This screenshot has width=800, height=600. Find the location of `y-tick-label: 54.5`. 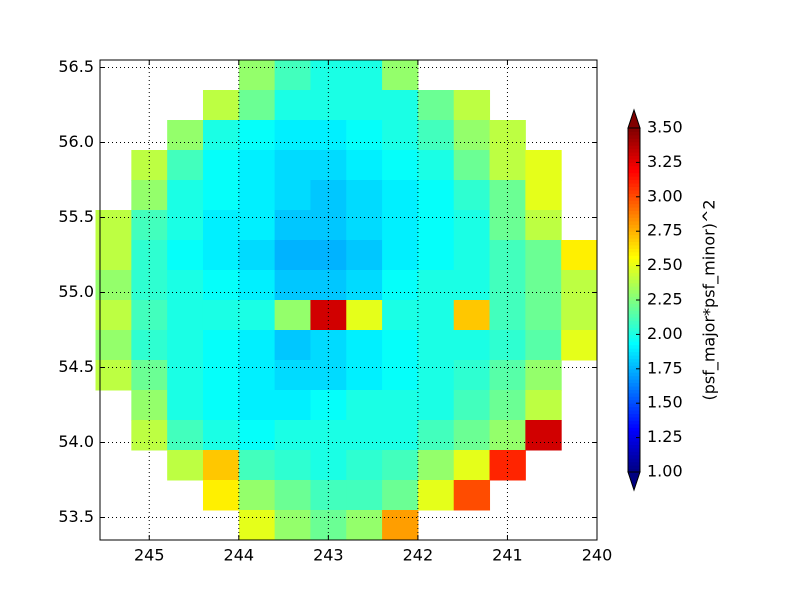

y-tick-label: 54.5 is located at coordinates (76, 366).